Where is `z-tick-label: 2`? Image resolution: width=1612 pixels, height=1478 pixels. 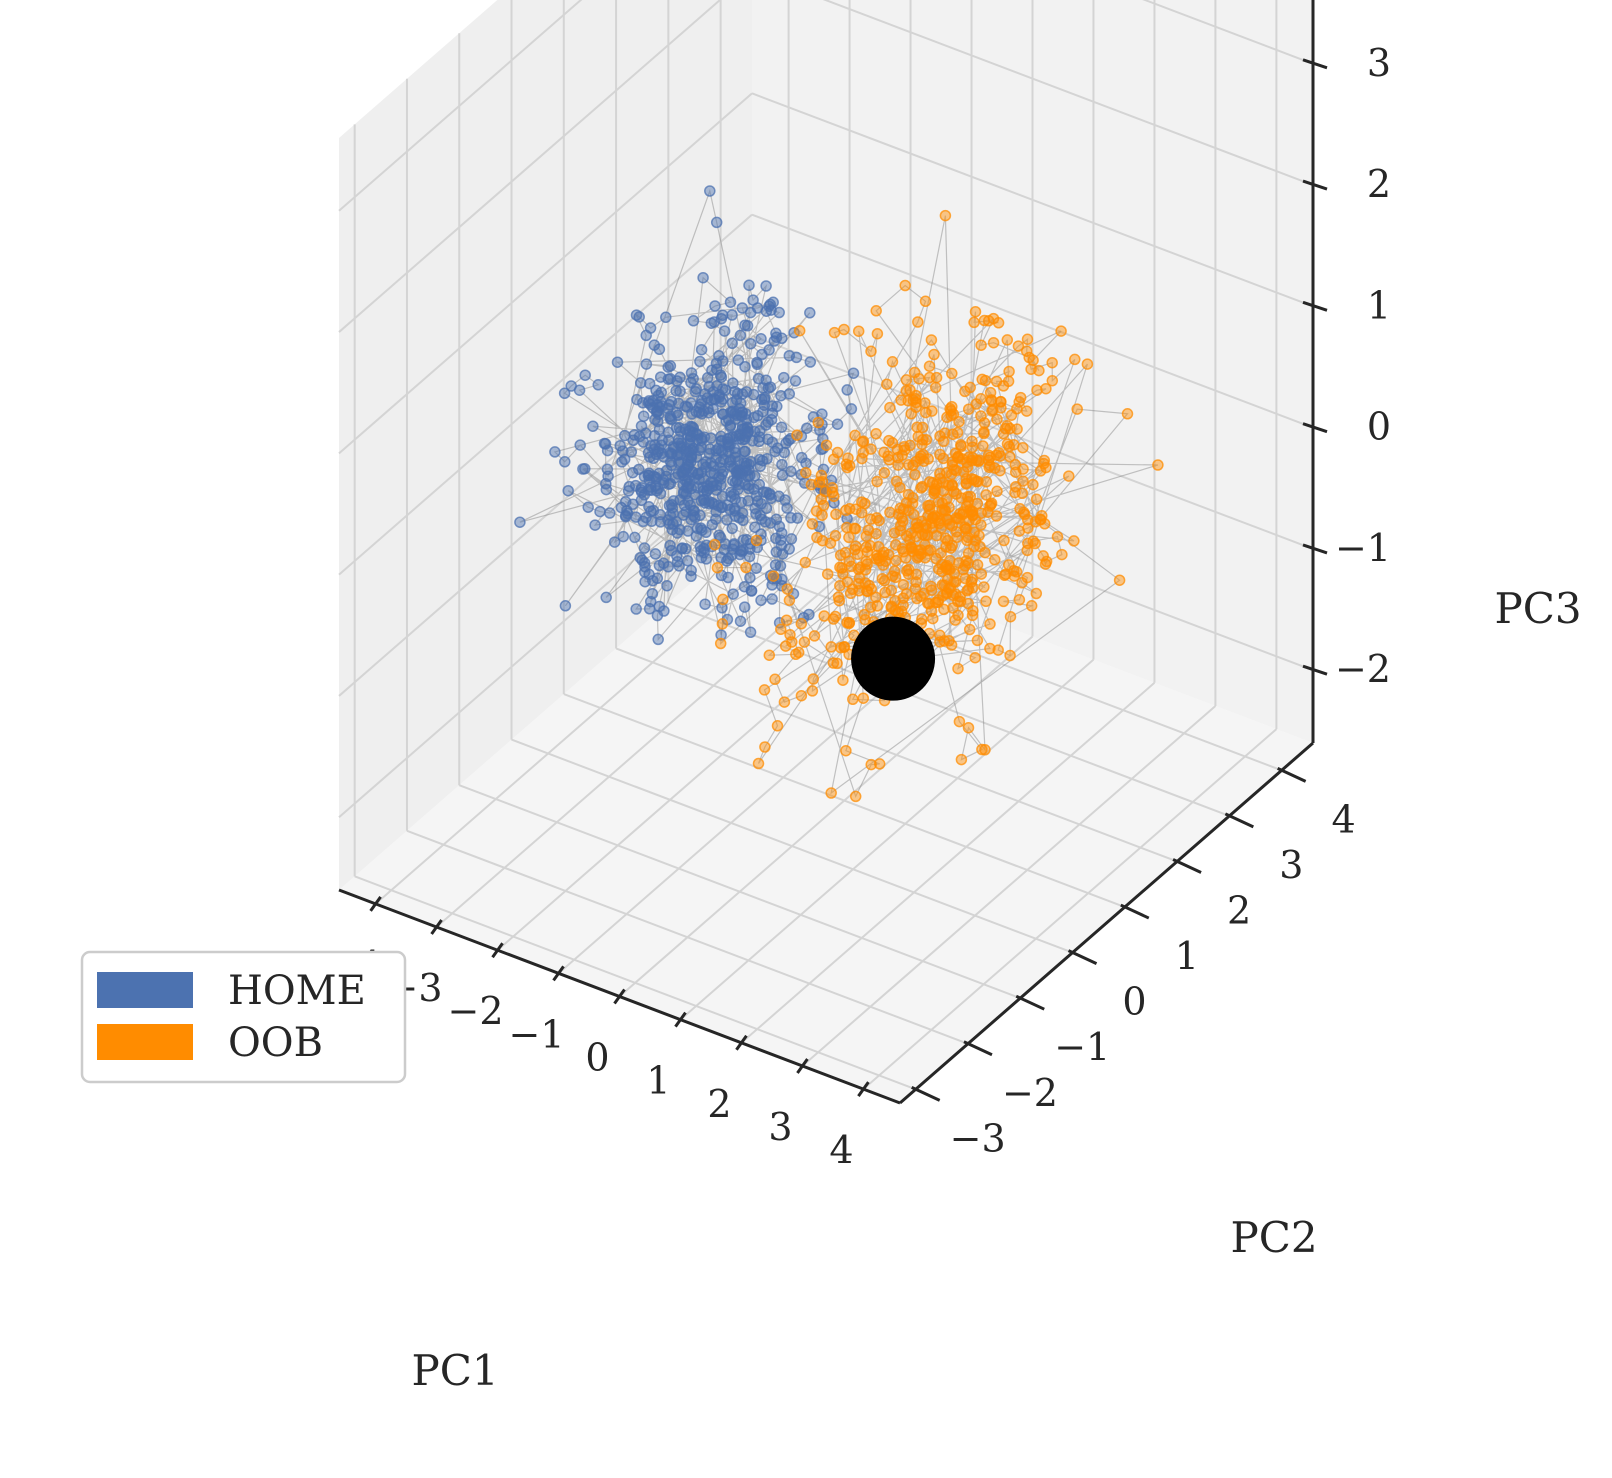
z-tick-label: 2 is located at coordinates (1379, 184).